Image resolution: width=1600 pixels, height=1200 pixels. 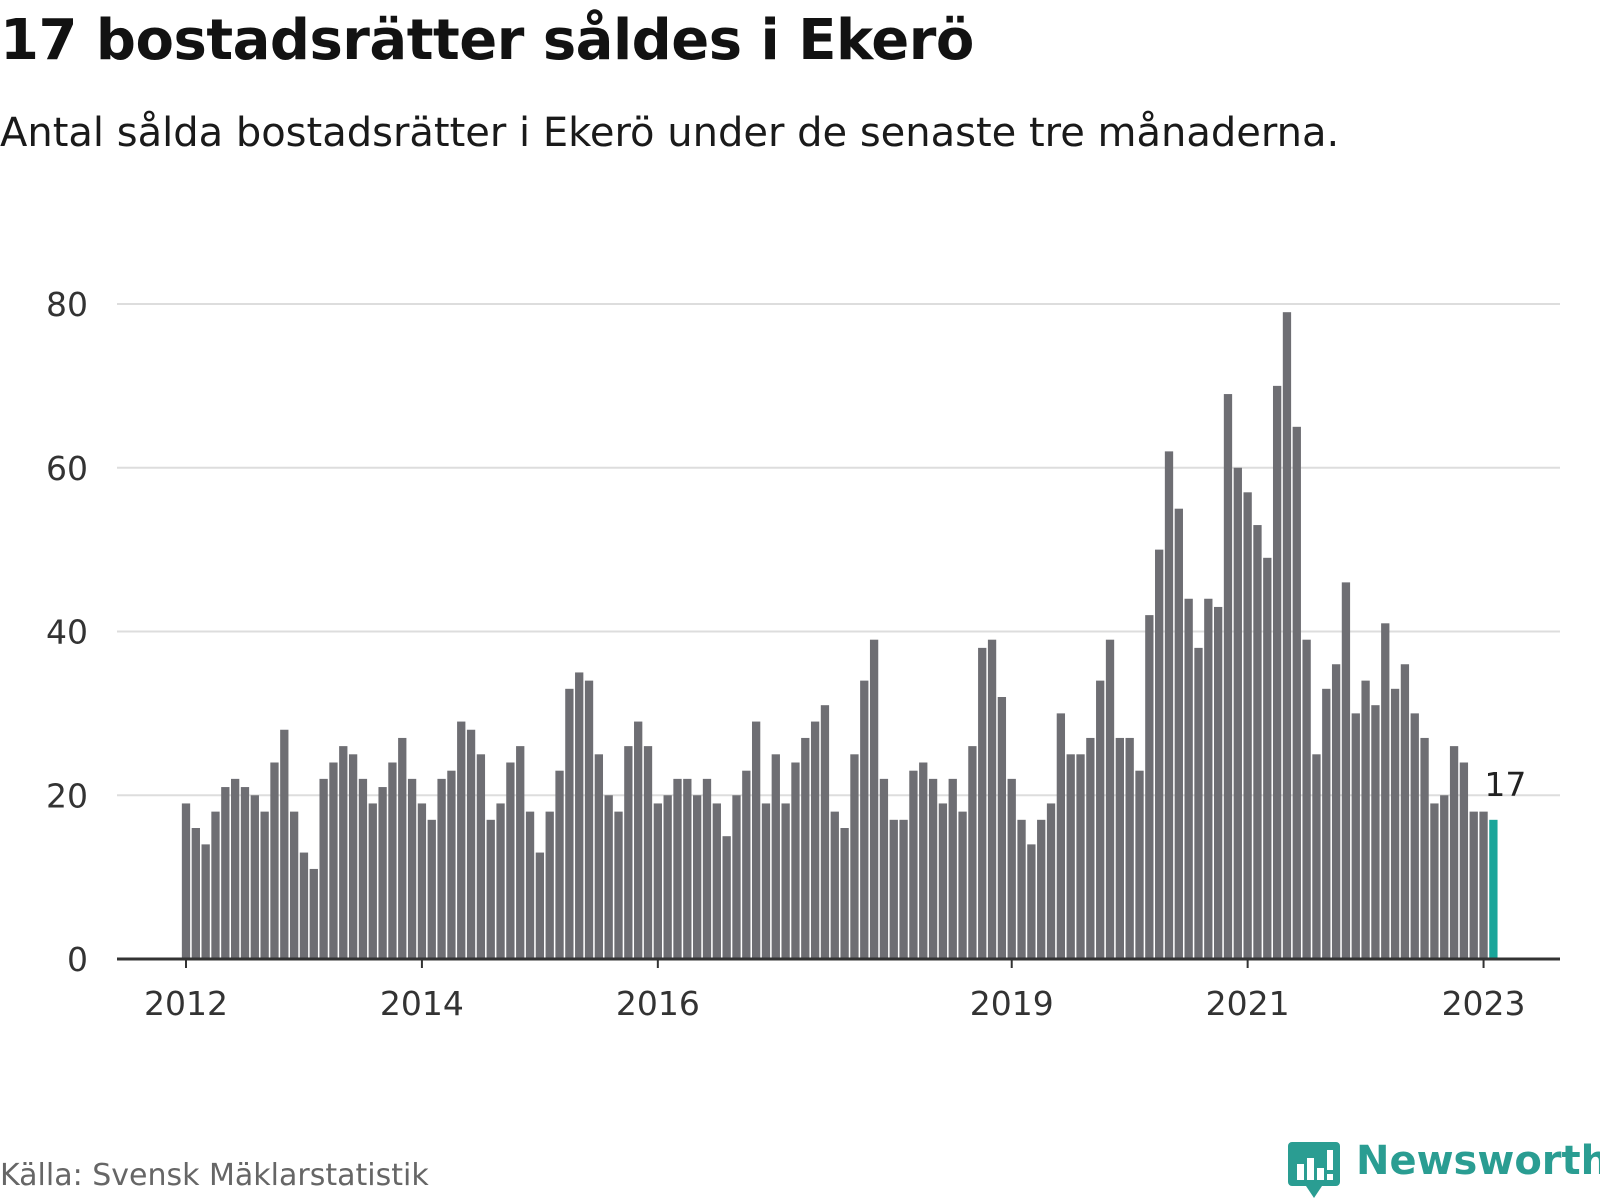 I want to click on newsworthy-logo-icon, so click(x=1314, y=1170).